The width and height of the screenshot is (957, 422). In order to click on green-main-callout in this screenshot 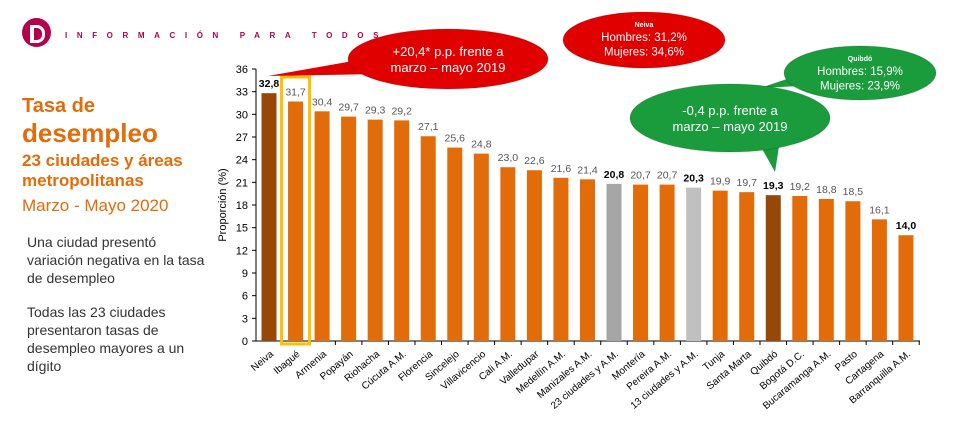, I will do `click(730, 118)`.